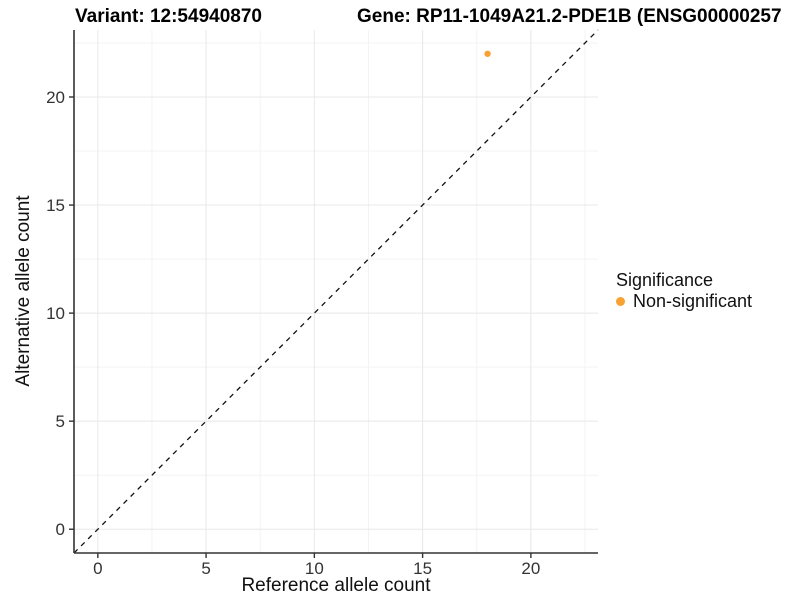 This screenshot has height=600, width=800. I want to click on variant-title: Variant: 12:54940870, so click(168, 16).